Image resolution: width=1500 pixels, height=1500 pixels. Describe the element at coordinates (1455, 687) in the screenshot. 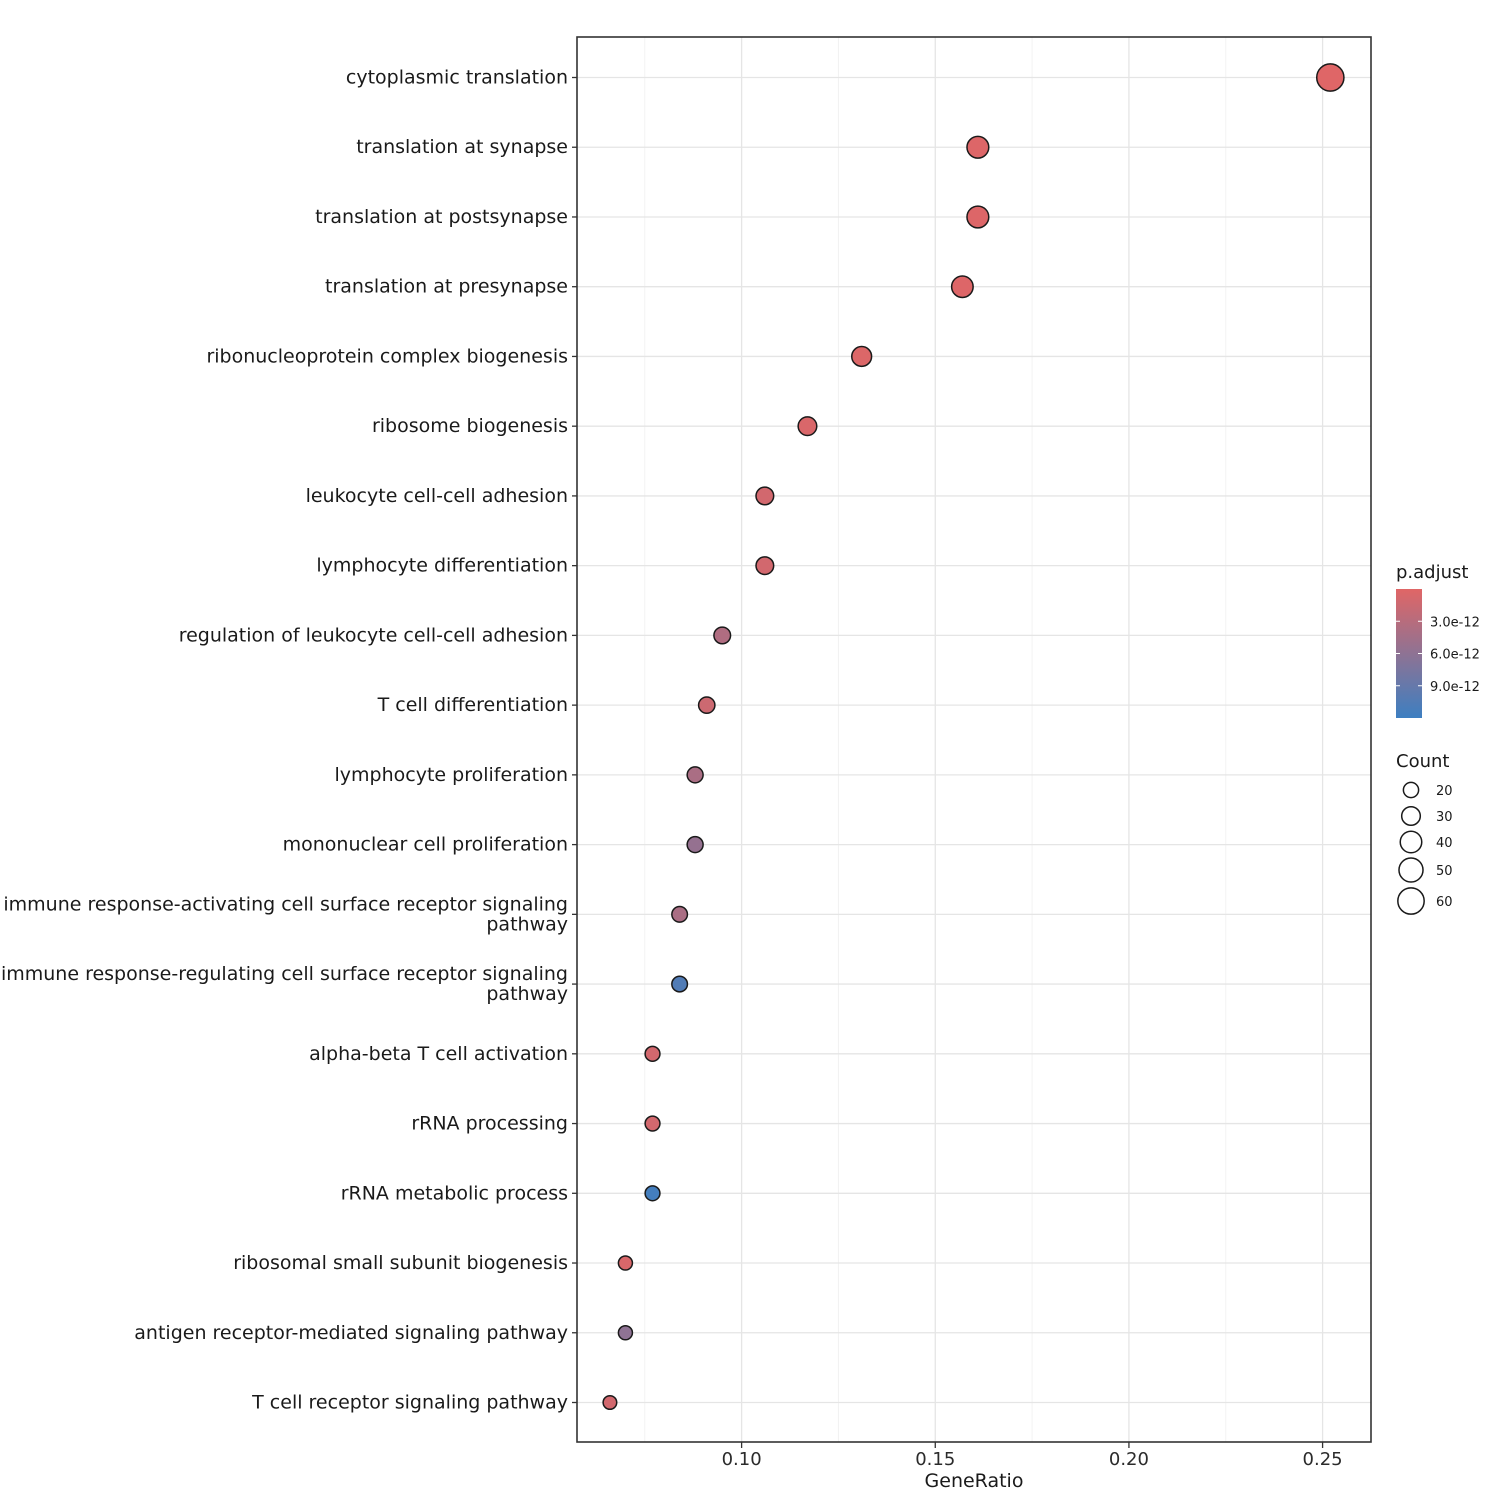

I see `colorbar-tick-label: 9.0e-12` at that location.